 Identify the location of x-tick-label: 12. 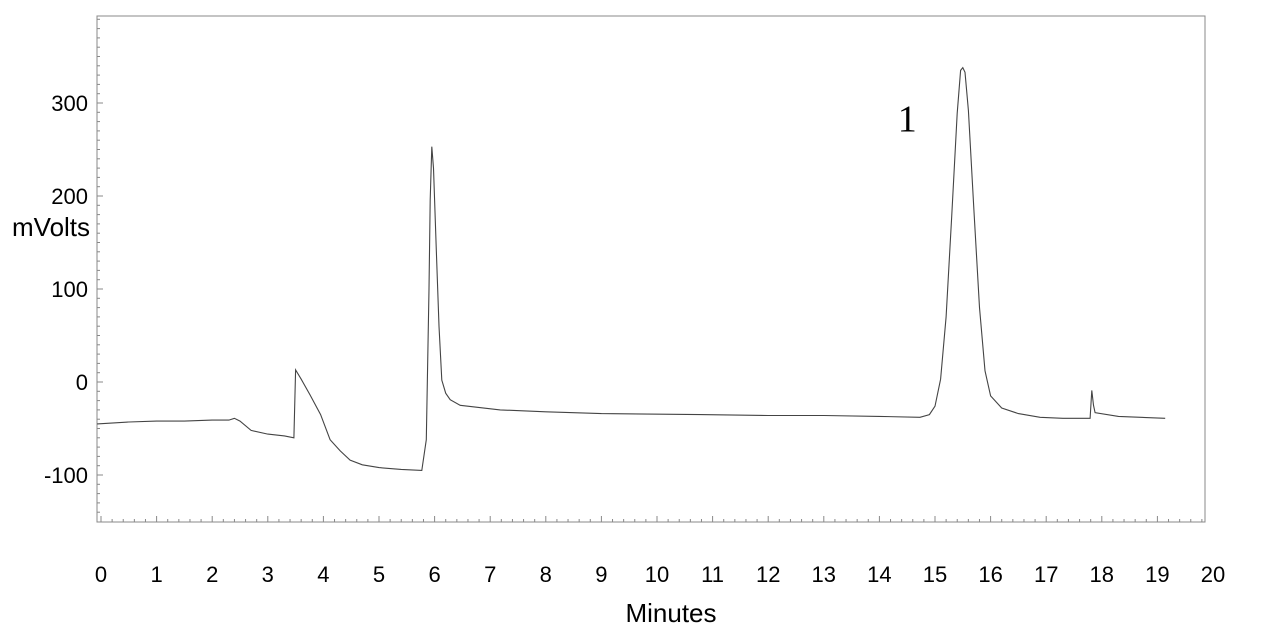
(768, 574).